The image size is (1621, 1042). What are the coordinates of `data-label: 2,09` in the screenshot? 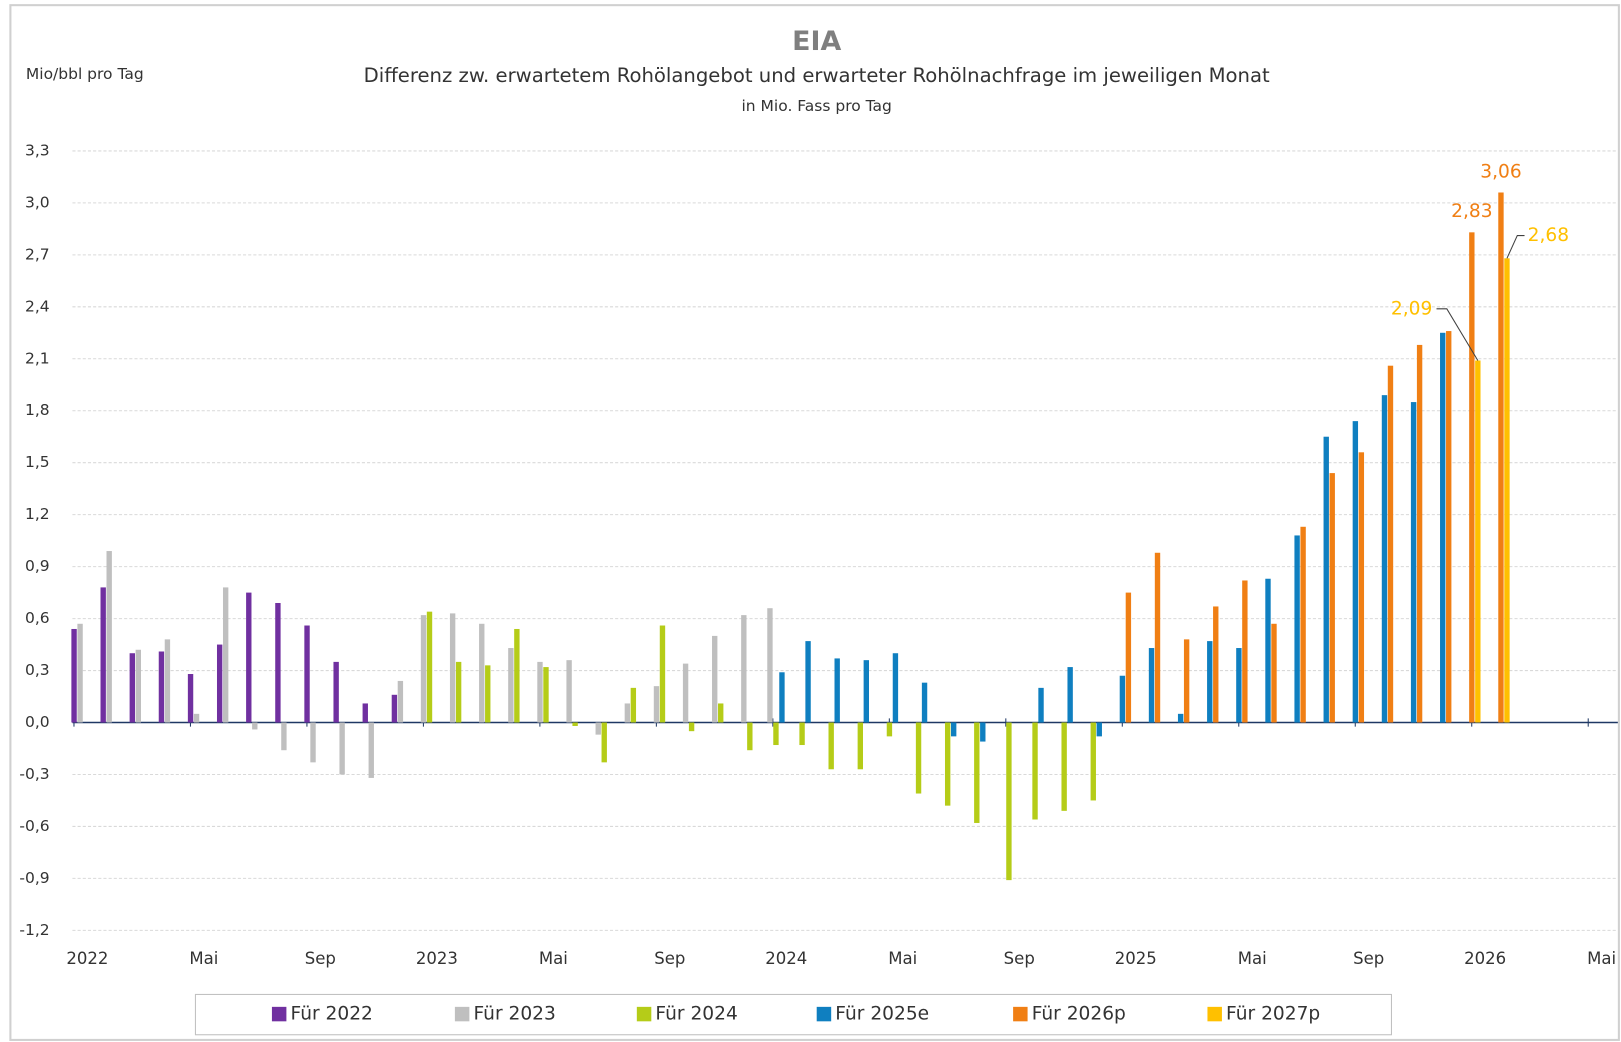 It's located at (1411, 308).